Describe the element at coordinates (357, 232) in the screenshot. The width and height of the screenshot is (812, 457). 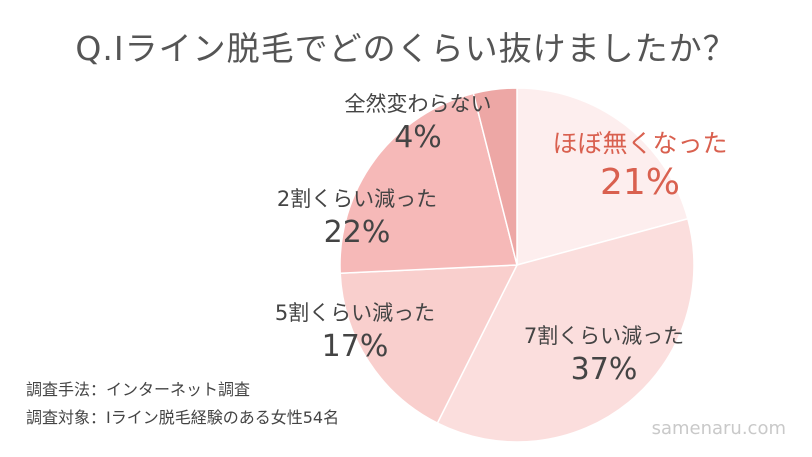
I see `slice-value: 22%` at that location.